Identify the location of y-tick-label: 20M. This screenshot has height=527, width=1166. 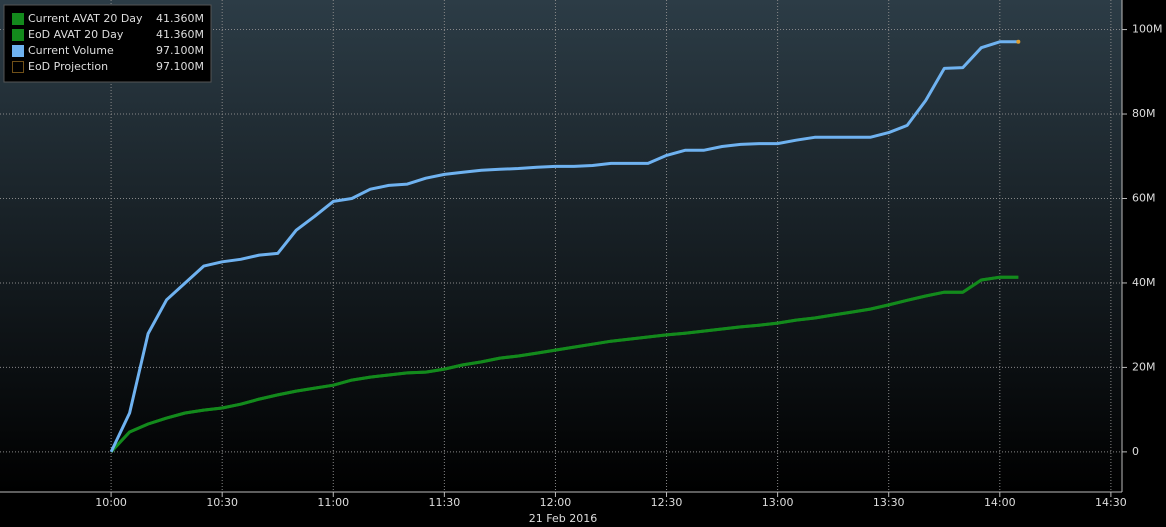
(1144, 366).